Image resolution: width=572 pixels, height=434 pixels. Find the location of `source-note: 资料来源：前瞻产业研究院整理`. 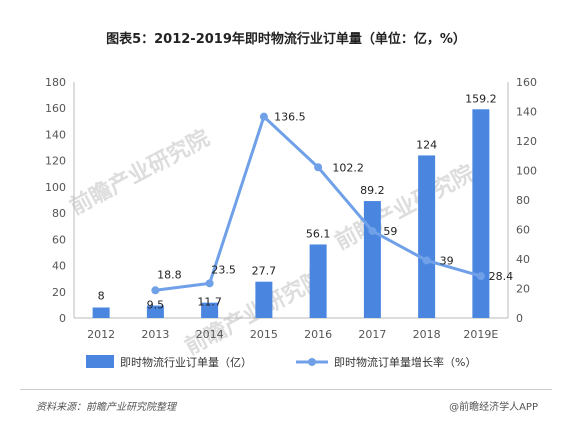

source-note: 资料来源：前瞻产业研究院整理 is located at coordinates (106, 407).